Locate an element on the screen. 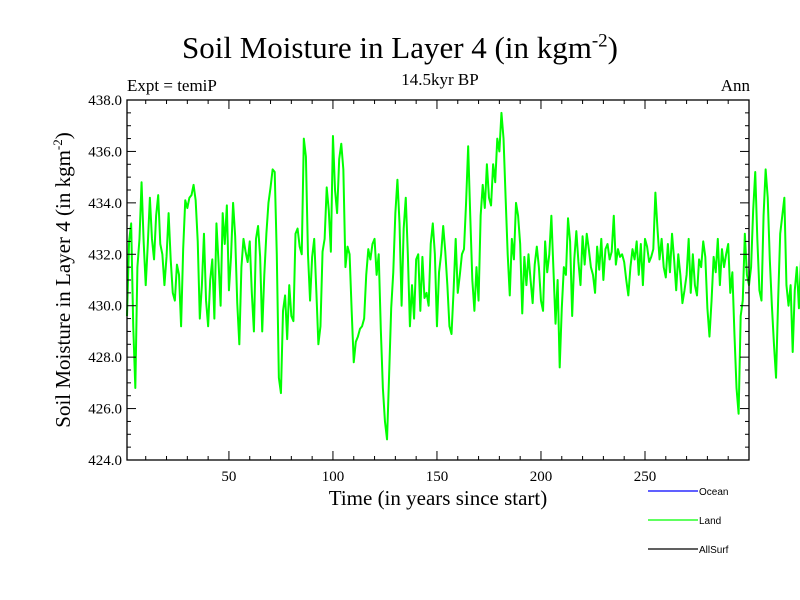 The height and width of the screenshot is (600, 800). y-tick-label: 438.0 is located at coordinates (105, 101).